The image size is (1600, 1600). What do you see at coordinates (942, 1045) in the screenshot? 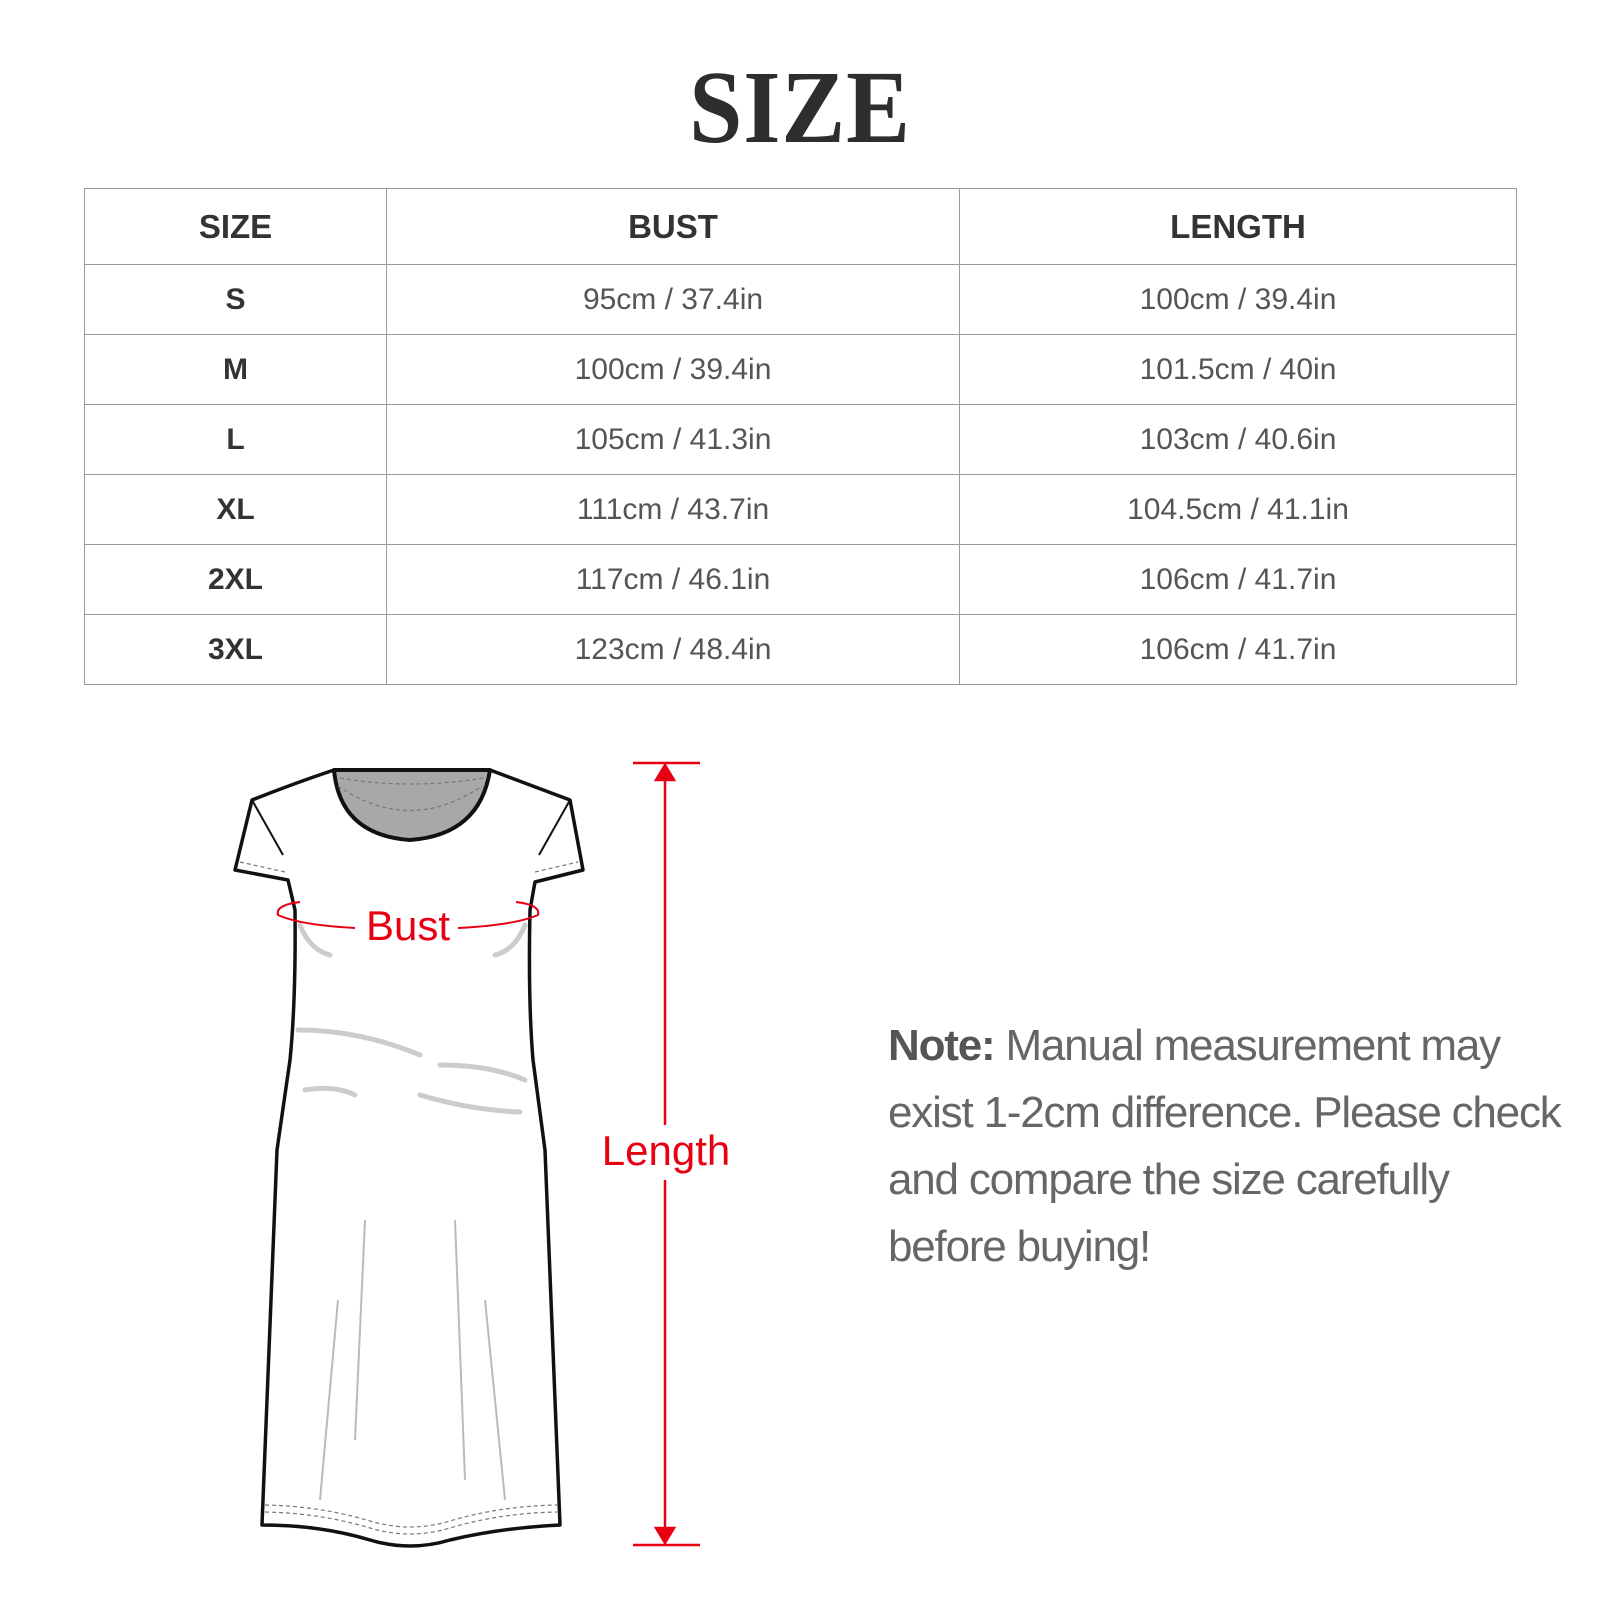
I see `note-label: Note:` at bounding box center [942, 1045].